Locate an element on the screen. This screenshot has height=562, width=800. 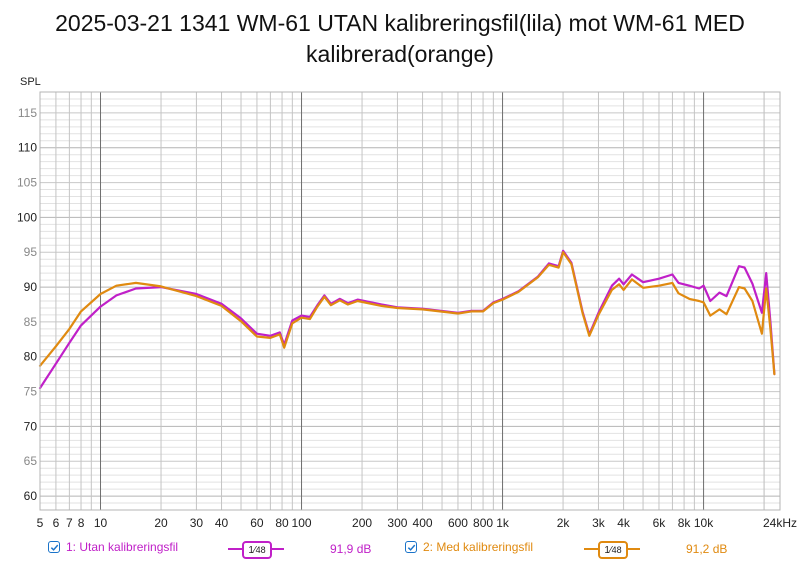
x-tick-label: 1k is located at coordinates (503, 523).